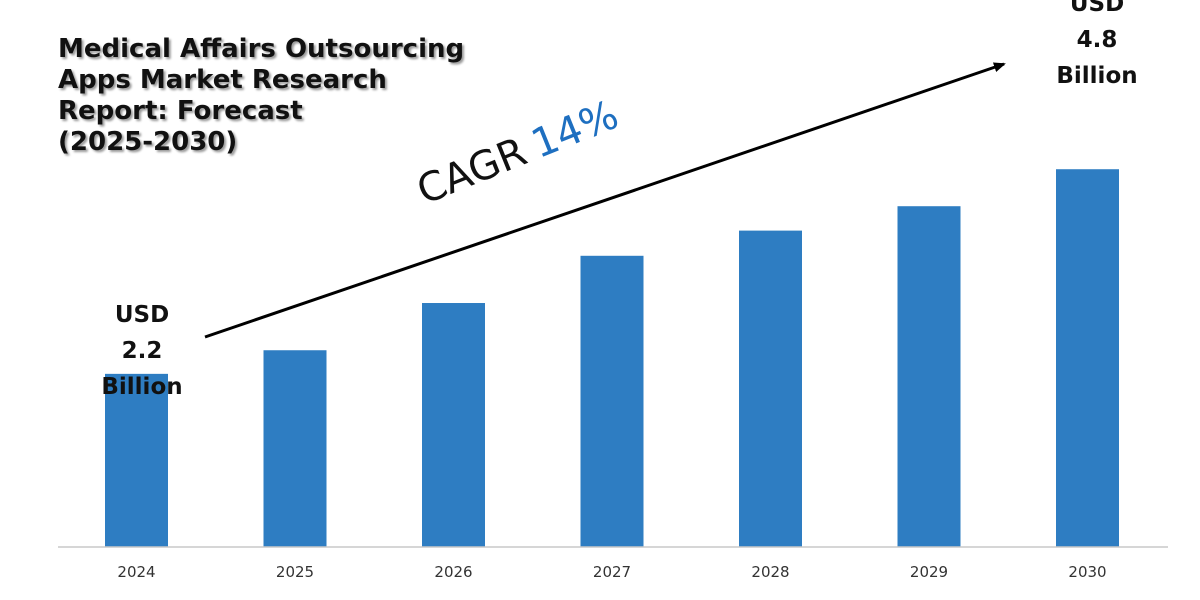  What do you see at coordinates (136, 572) in the screenshot?
I see `x-tick-label-2024: 2024` at bounding box center [136, 572].